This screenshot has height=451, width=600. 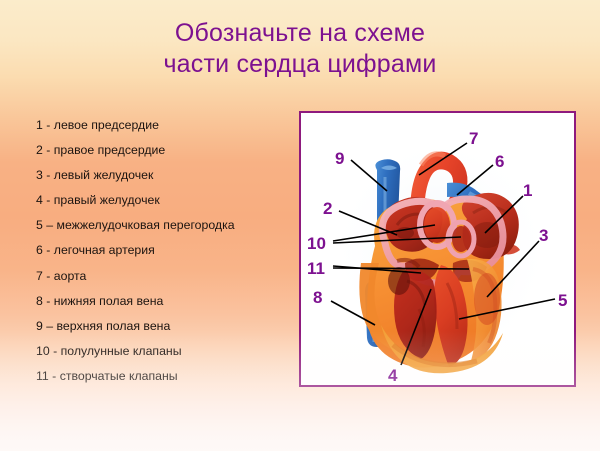 I want to click on callout-9: 9, so click(x=340, y=158).